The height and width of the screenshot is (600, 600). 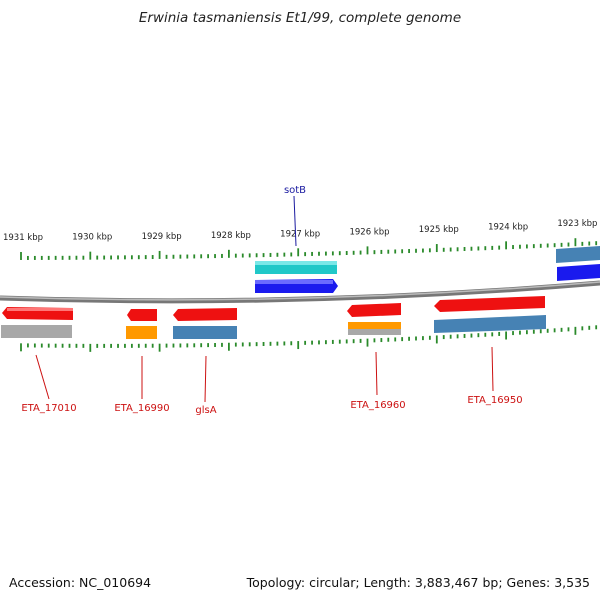 I want to click on tick-row-top, so click(x=309, y=249).